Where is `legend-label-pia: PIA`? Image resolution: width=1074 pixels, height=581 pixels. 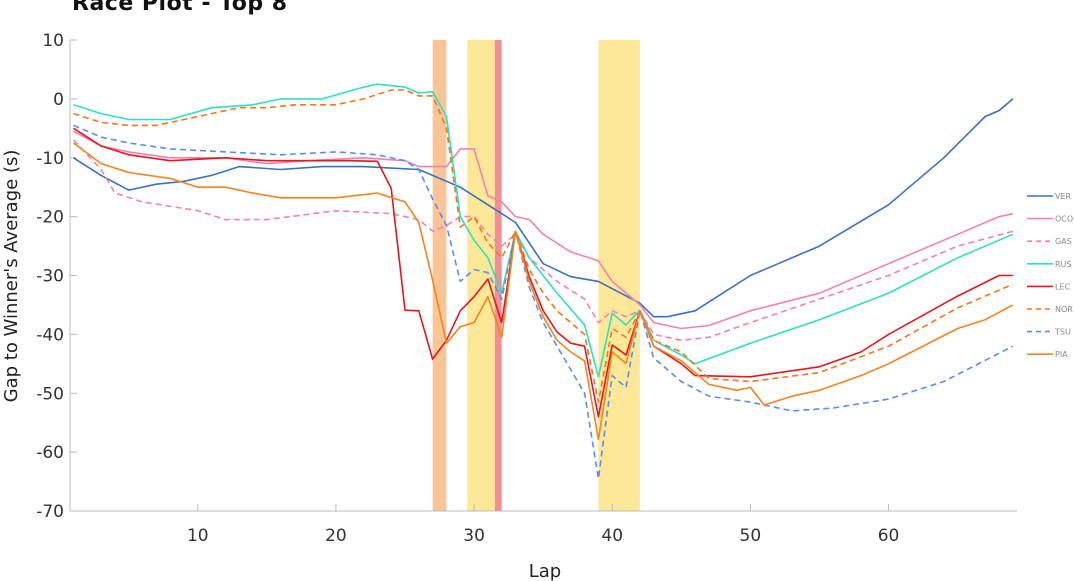 legend-label-pia: PIA is located at coordinates (1061, 354).